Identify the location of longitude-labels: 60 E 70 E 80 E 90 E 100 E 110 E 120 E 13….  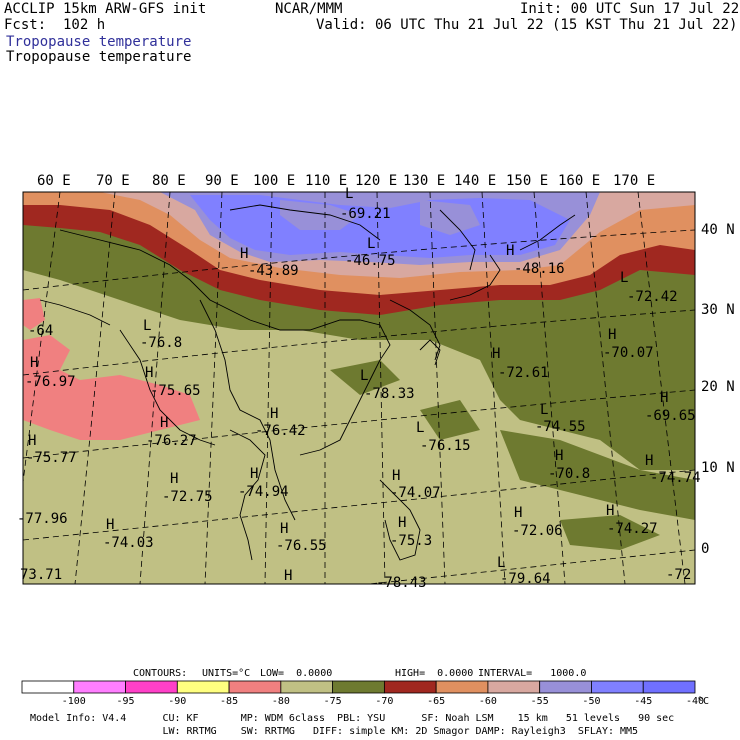
(346, 181).